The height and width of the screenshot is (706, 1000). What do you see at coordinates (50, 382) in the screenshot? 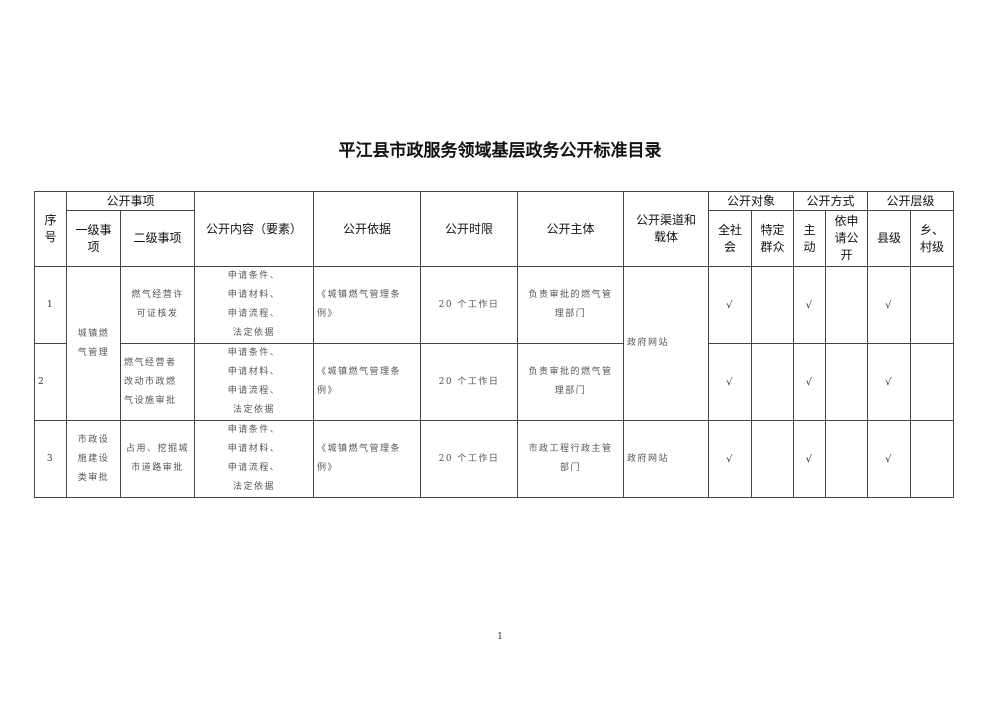
I see `seq-cell: 2` at bounding box center [50, 382].